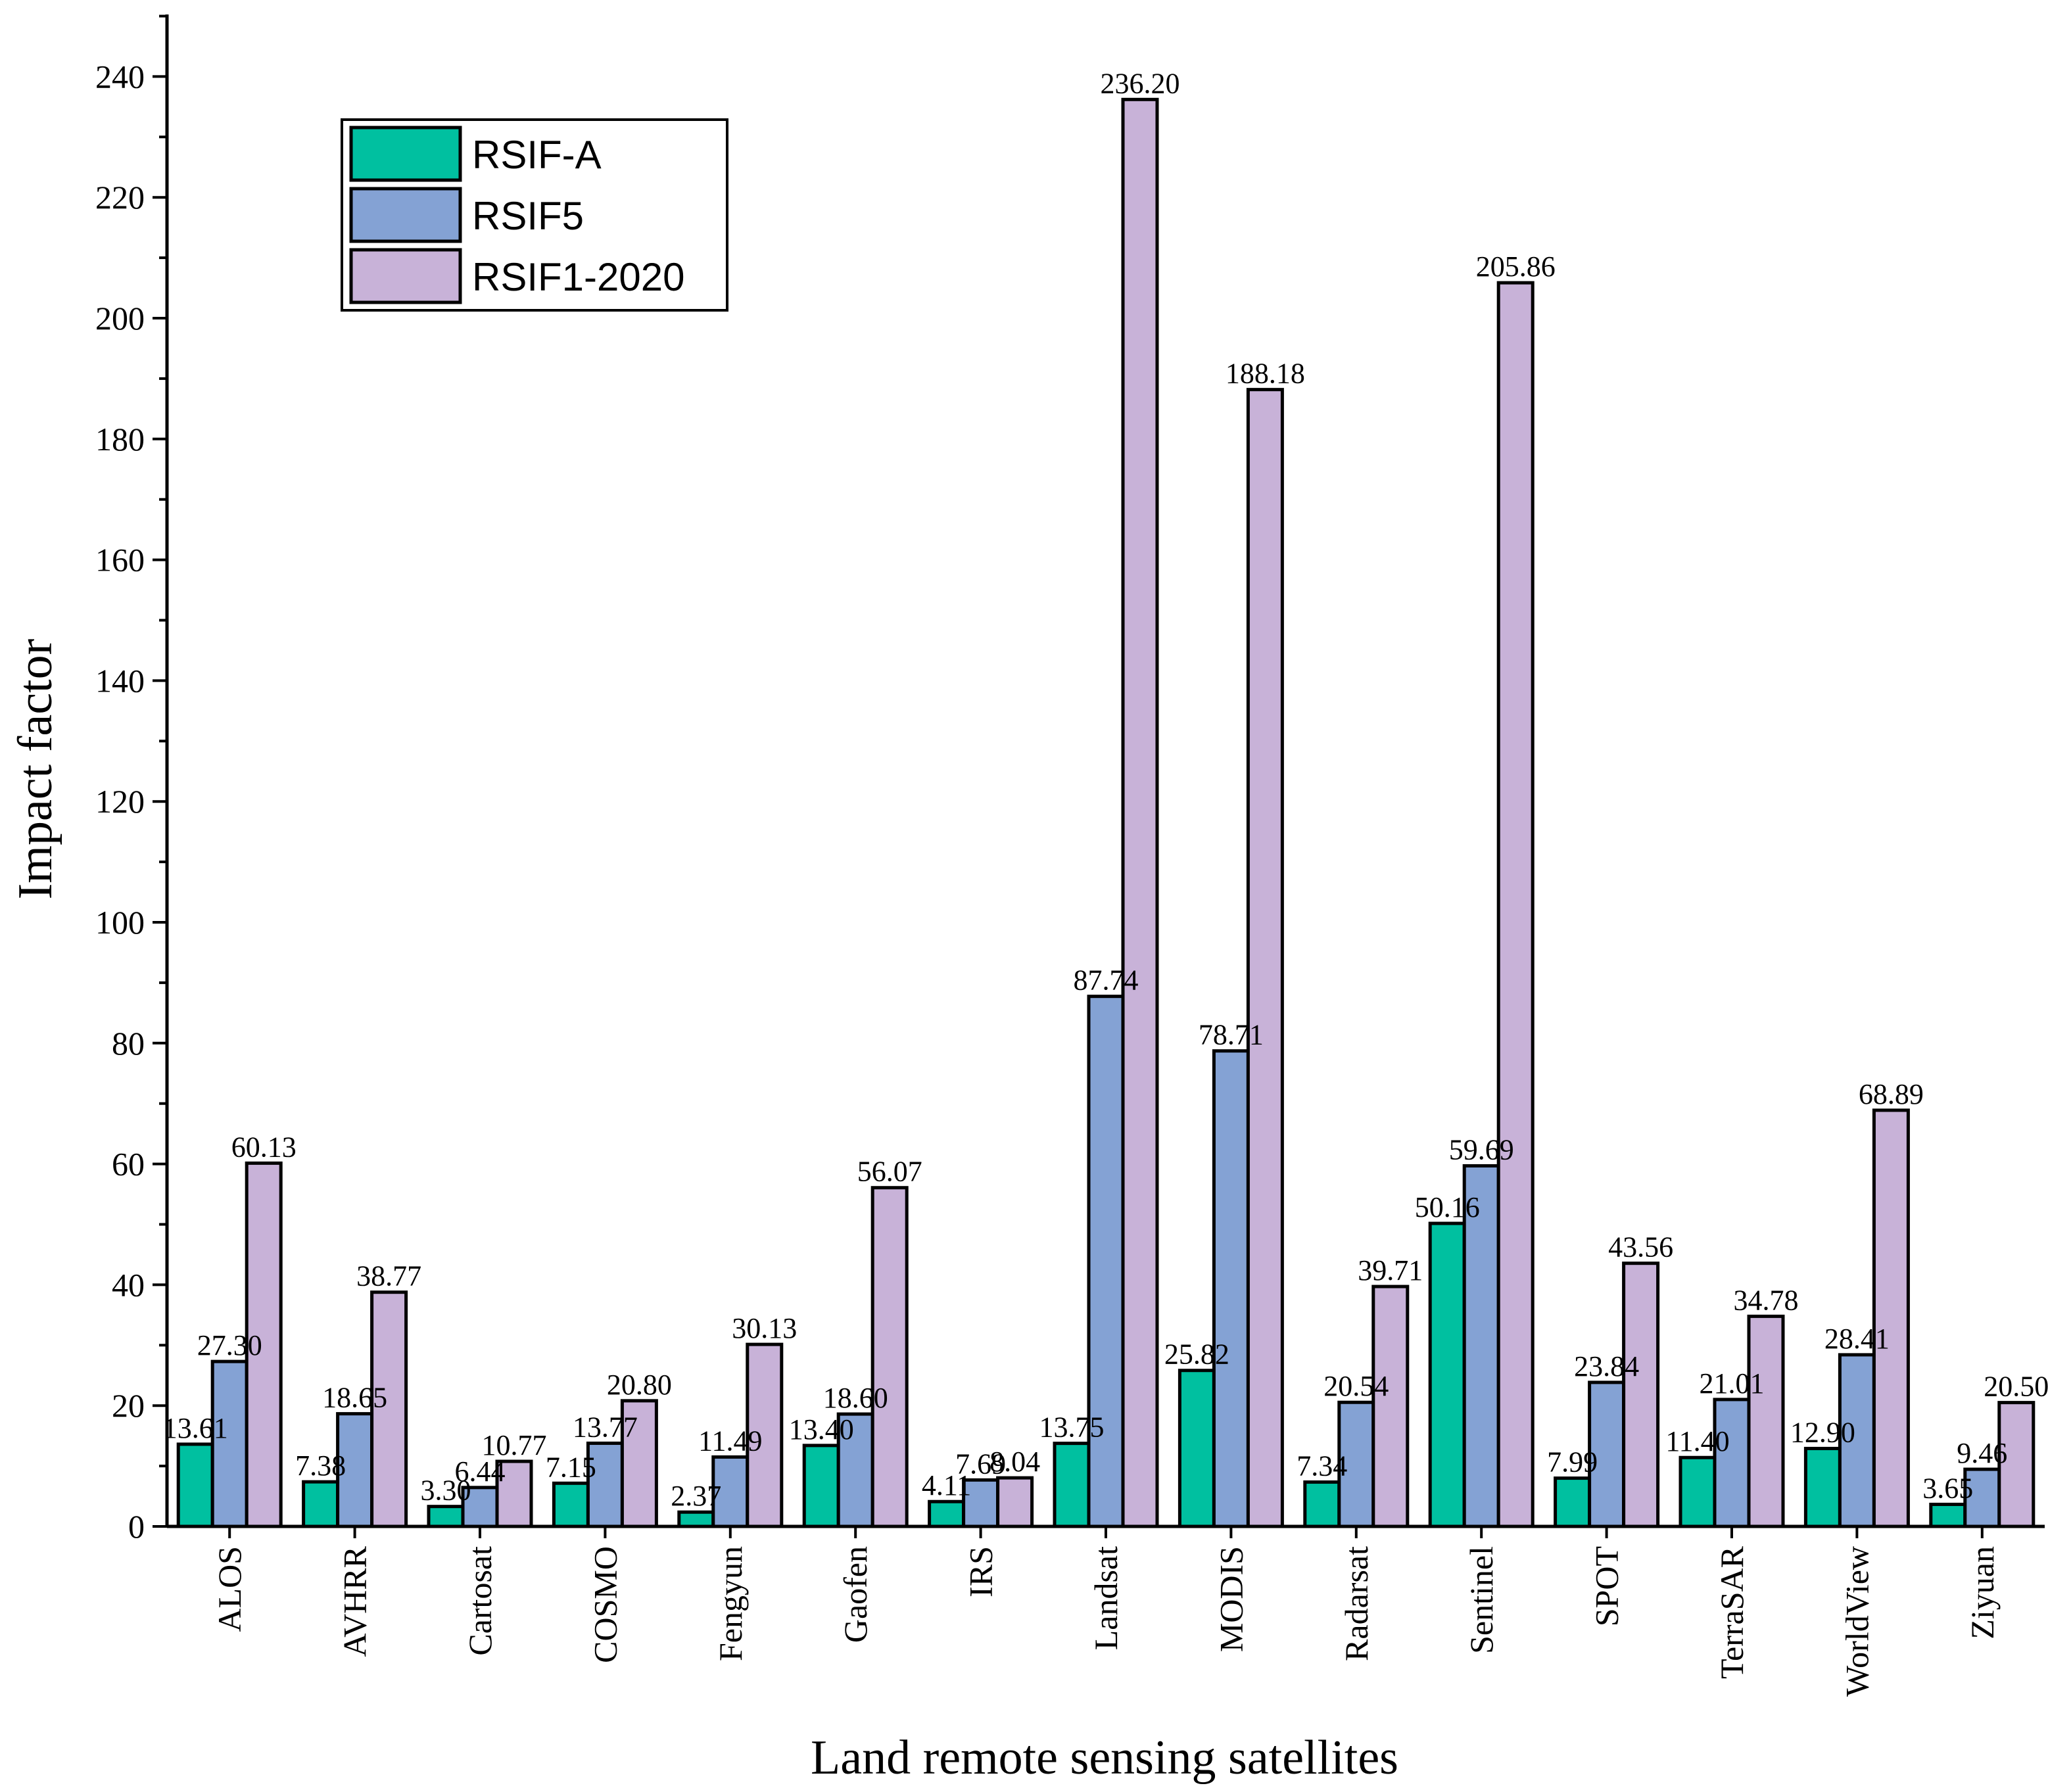 This screenshot has width=2048, height=1792. Describe the element at coordinates (639, 1385) in the screenshot. I see `data-label: 20.80` at that location.